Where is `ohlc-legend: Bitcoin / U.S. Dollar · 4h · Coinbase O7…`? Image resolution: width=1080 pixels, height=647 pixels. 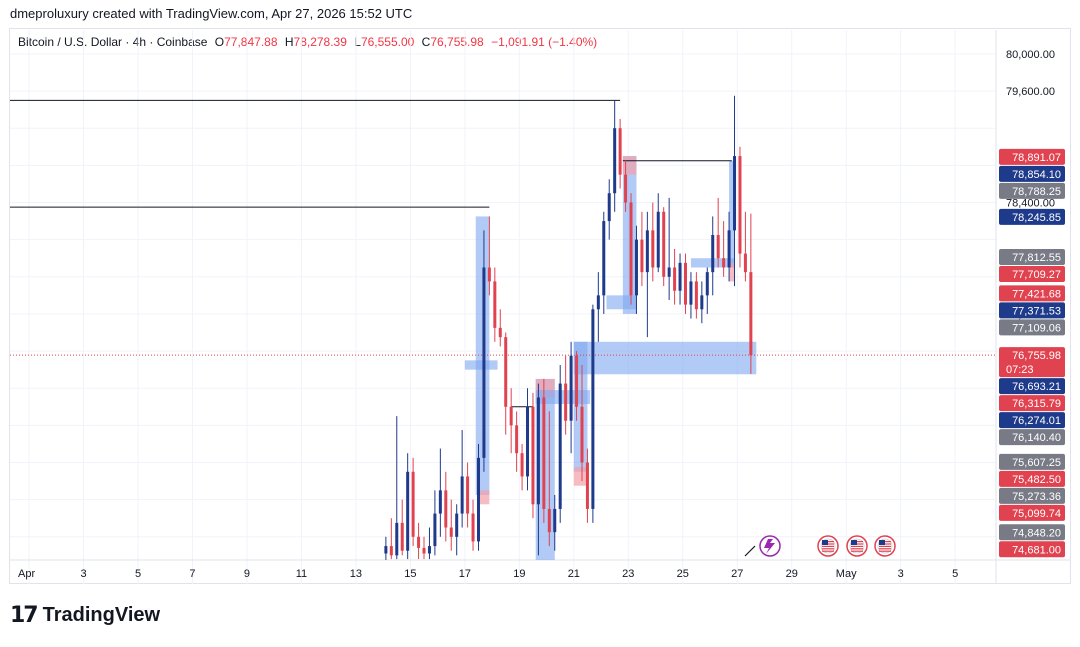
ohlc-legend: Bitcoin / U.S. Dollar · 4h · Coinbase O7… is located at coordinates (307, 42).